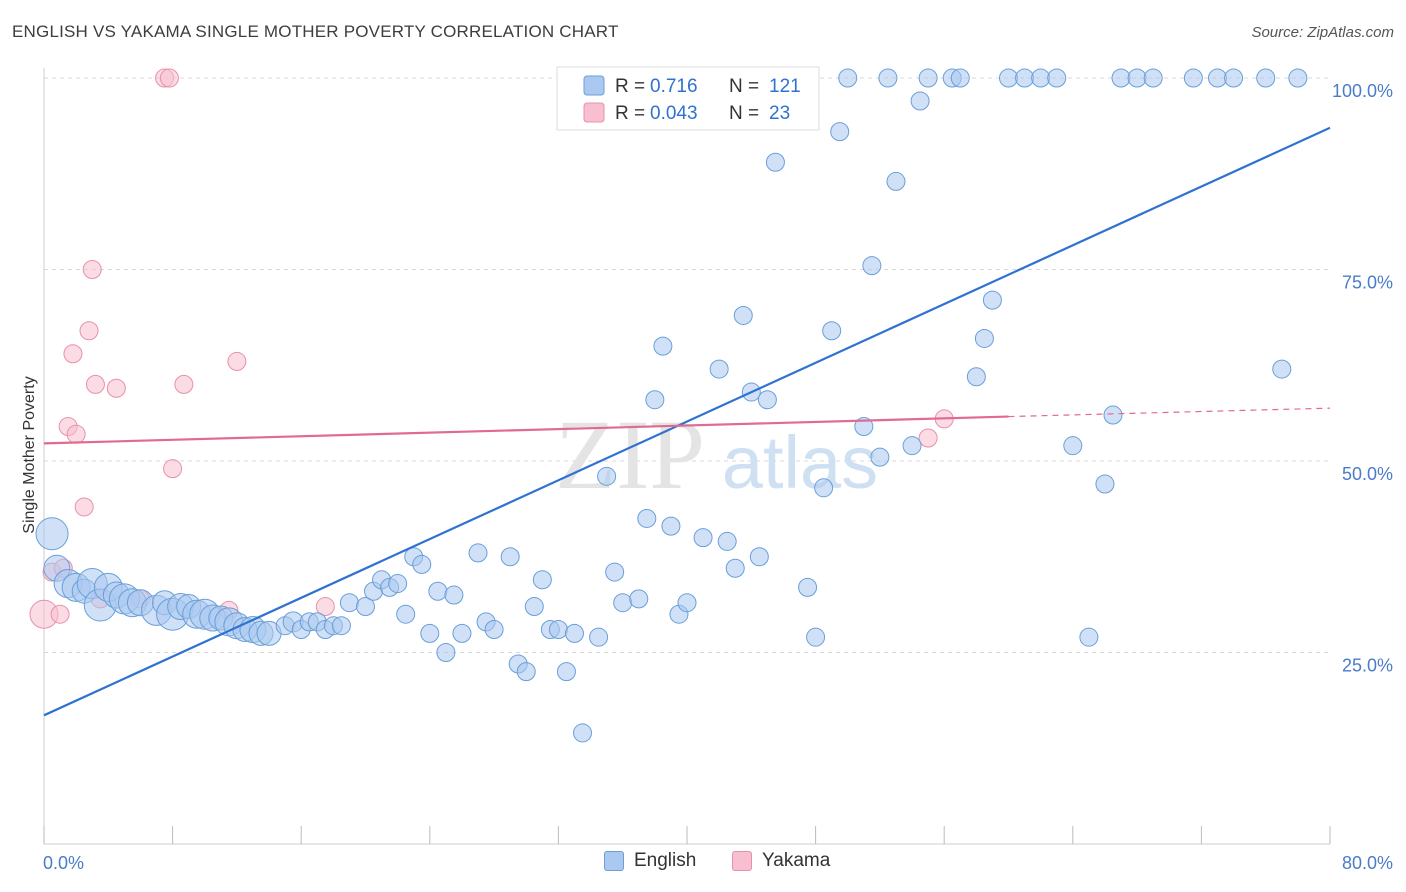  What do you see at coordinates (1367, 283) in the screenshot?
I see `y-tick-label: 75.0%` at bounding box center [1367, 283].